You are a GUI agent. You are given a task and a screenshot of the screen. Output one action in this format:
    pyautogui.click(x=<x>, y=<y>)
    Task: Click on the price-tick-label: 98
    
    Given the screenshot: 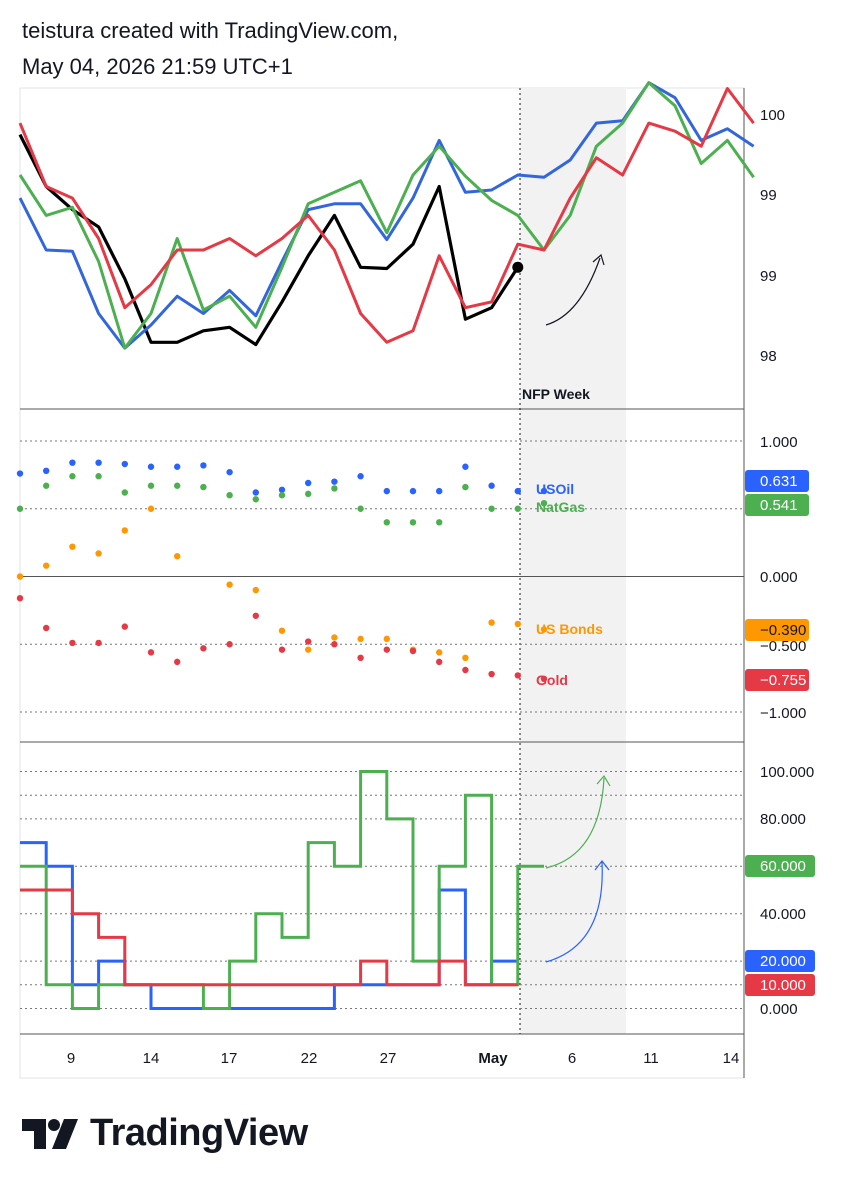 What is the action you would take?
    pyautogui.click(x=768, y=356)
    